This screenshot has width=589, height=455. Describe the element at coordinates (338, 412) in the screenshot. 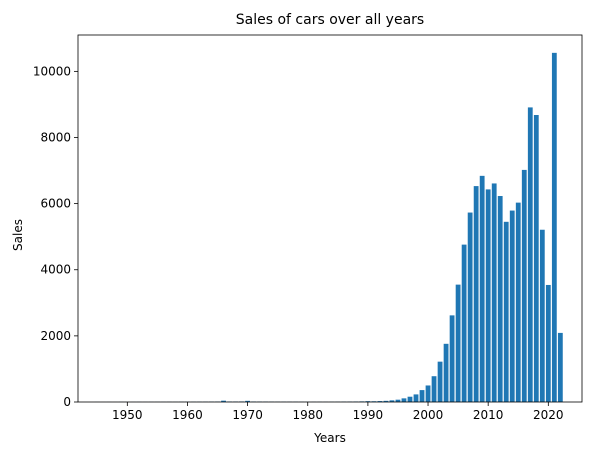

I see `x-axis-ticks: 1950 1960 1970 1980 1990 2000 2010 2020` at that location.